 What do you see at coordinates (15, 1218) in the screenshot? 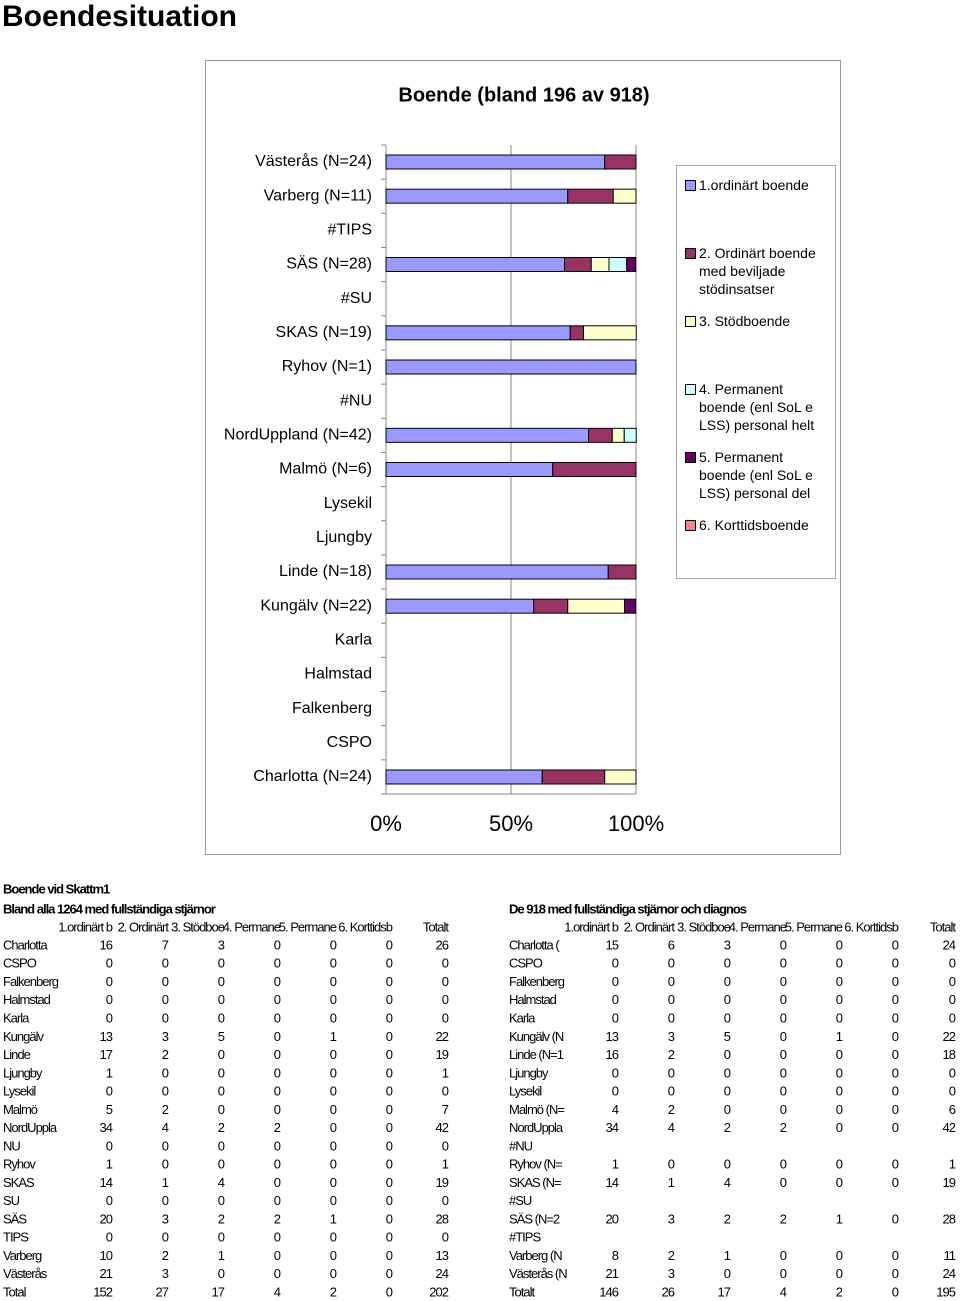
I see `row-label: SÄS` at bounding box center [15, 1218].